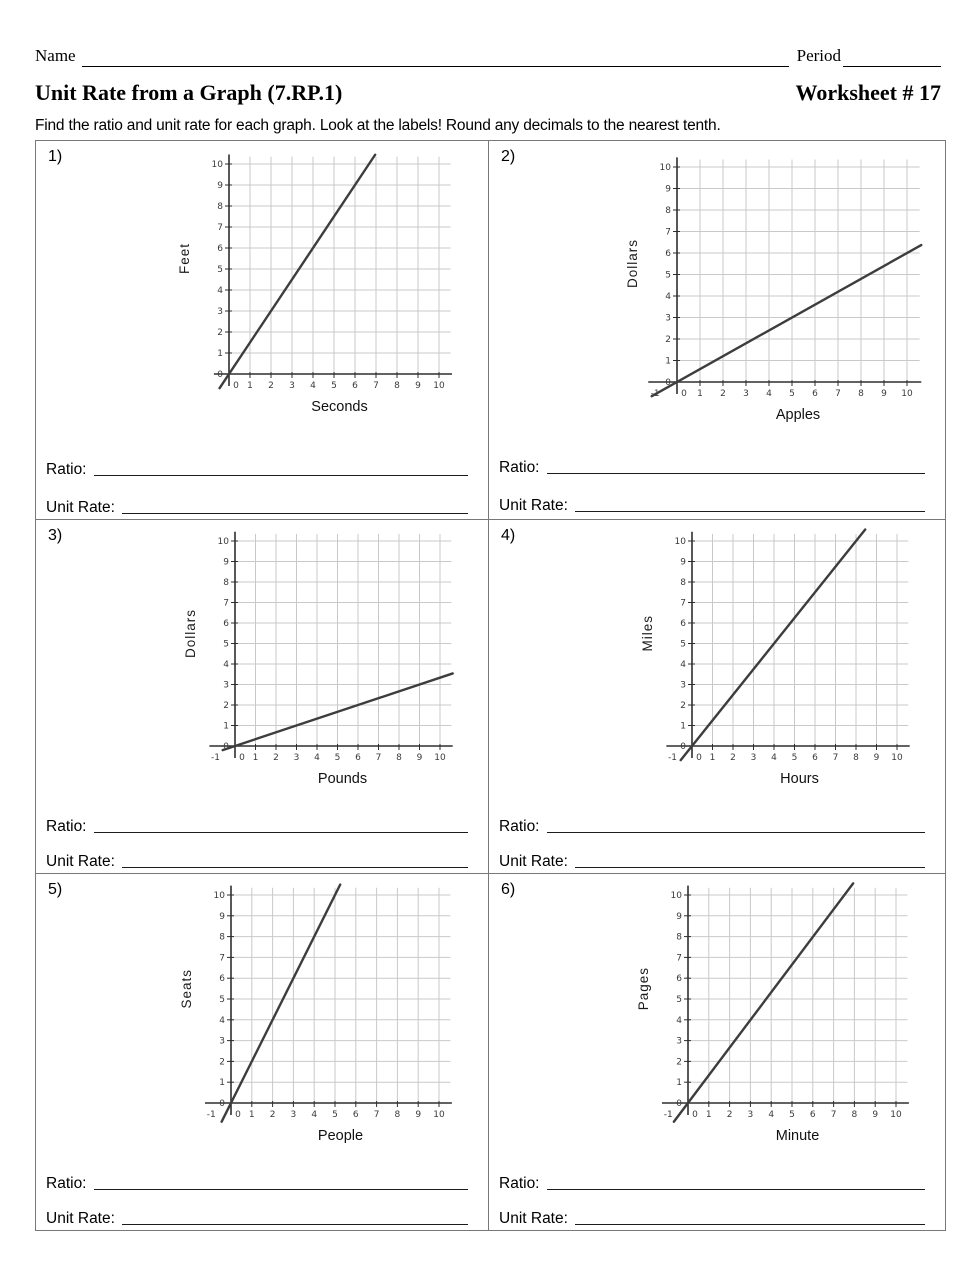 The height and width of the screenshot is (1266, 979). I want to click on name-label: Name, so click(55, 55).